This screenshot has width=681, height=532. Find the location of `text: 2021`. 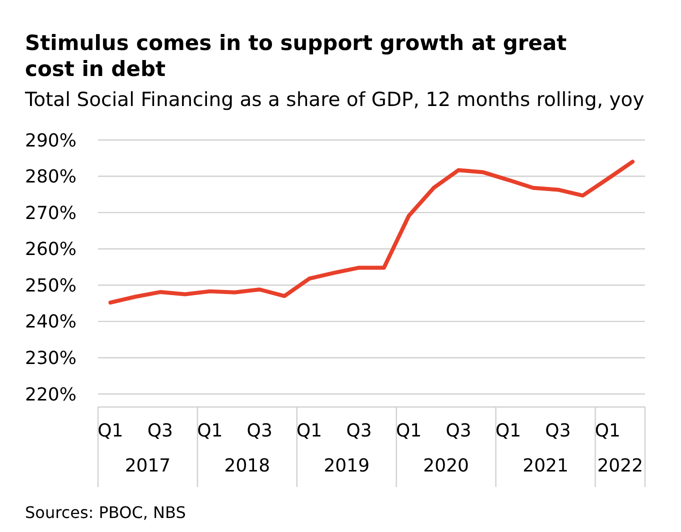

text: 2021 is located at coordinates (545, 465).